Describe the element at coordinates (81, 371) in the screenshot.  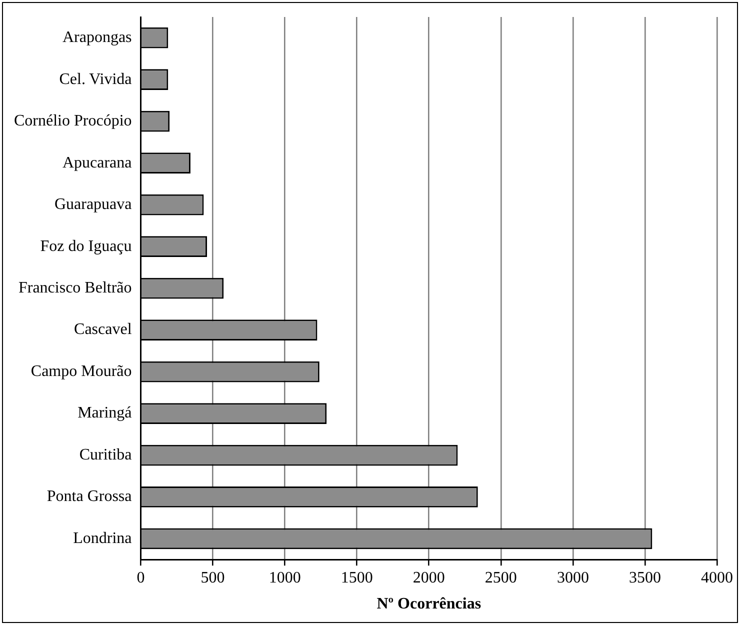
I see `y-tick-label: Campo Mourão` at that location.